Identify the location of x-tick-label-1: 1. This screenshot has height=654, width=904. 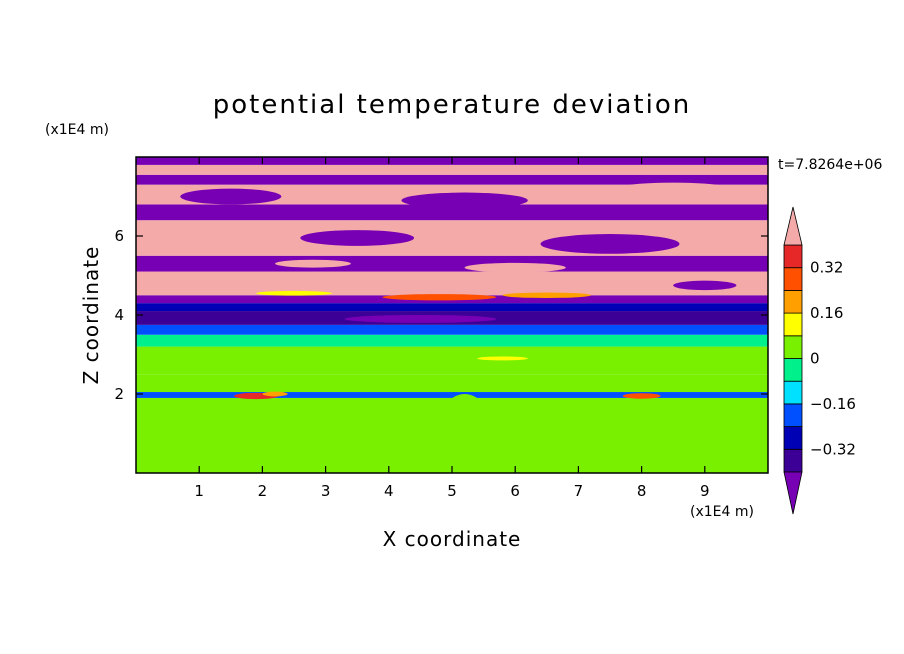
(199, 491).